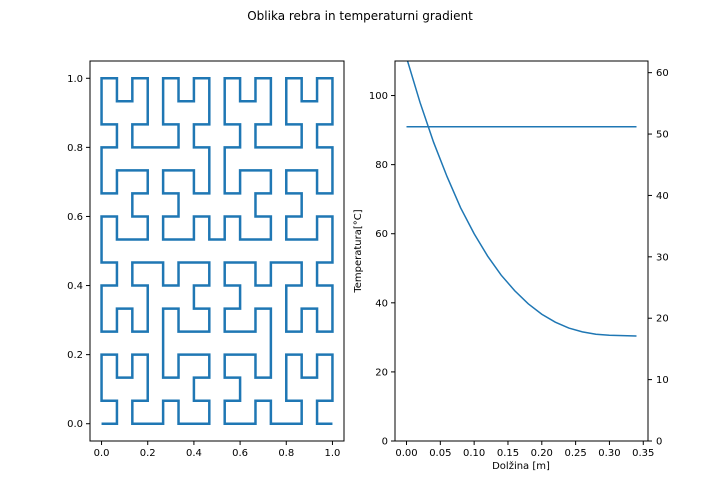  I want to click on fin-shape-x-tick-label: 0.4, so click(194, 453).